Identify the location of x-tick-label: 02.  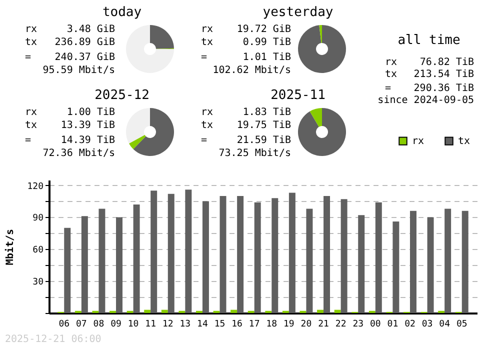
(410, 325).